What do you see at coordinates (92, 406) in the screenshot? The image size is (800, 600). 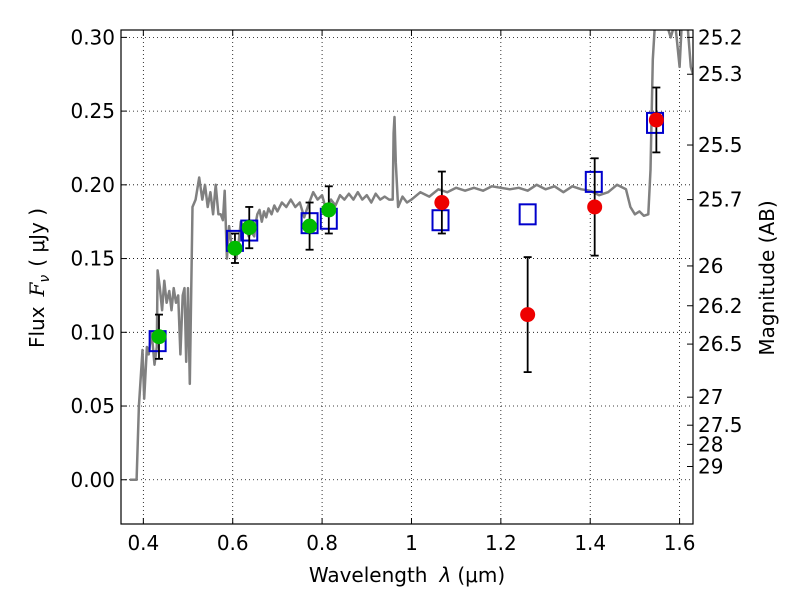 I see `y-tick-label: 0.05` at bounding box center [92, 406].